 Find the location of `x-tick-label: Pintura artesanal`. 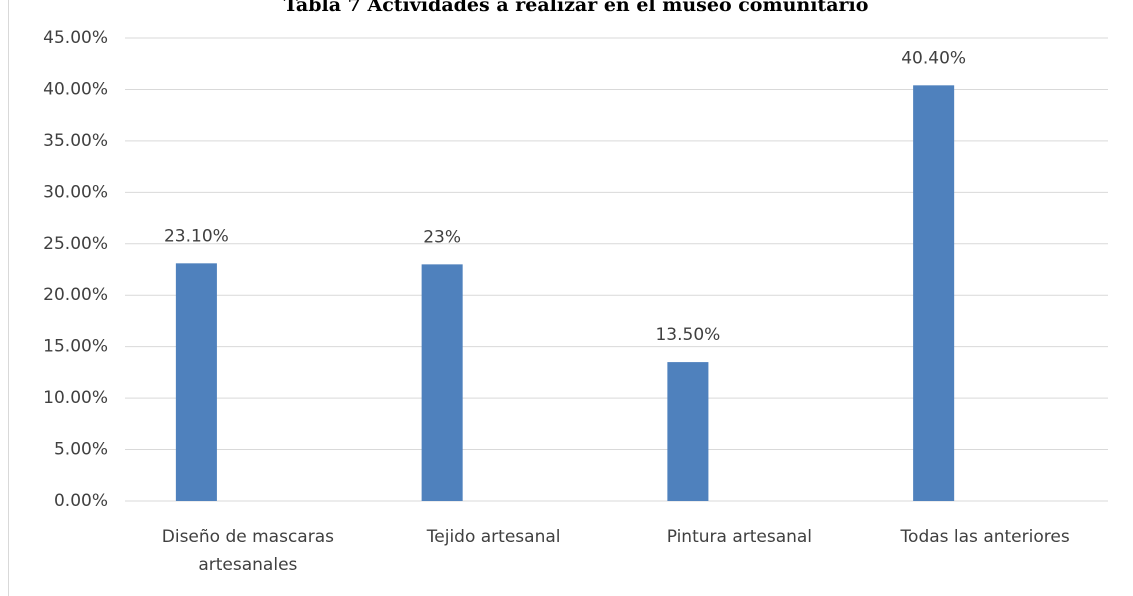

x-tick-label: Pintura artesanal is located at coordinates (739, 537).